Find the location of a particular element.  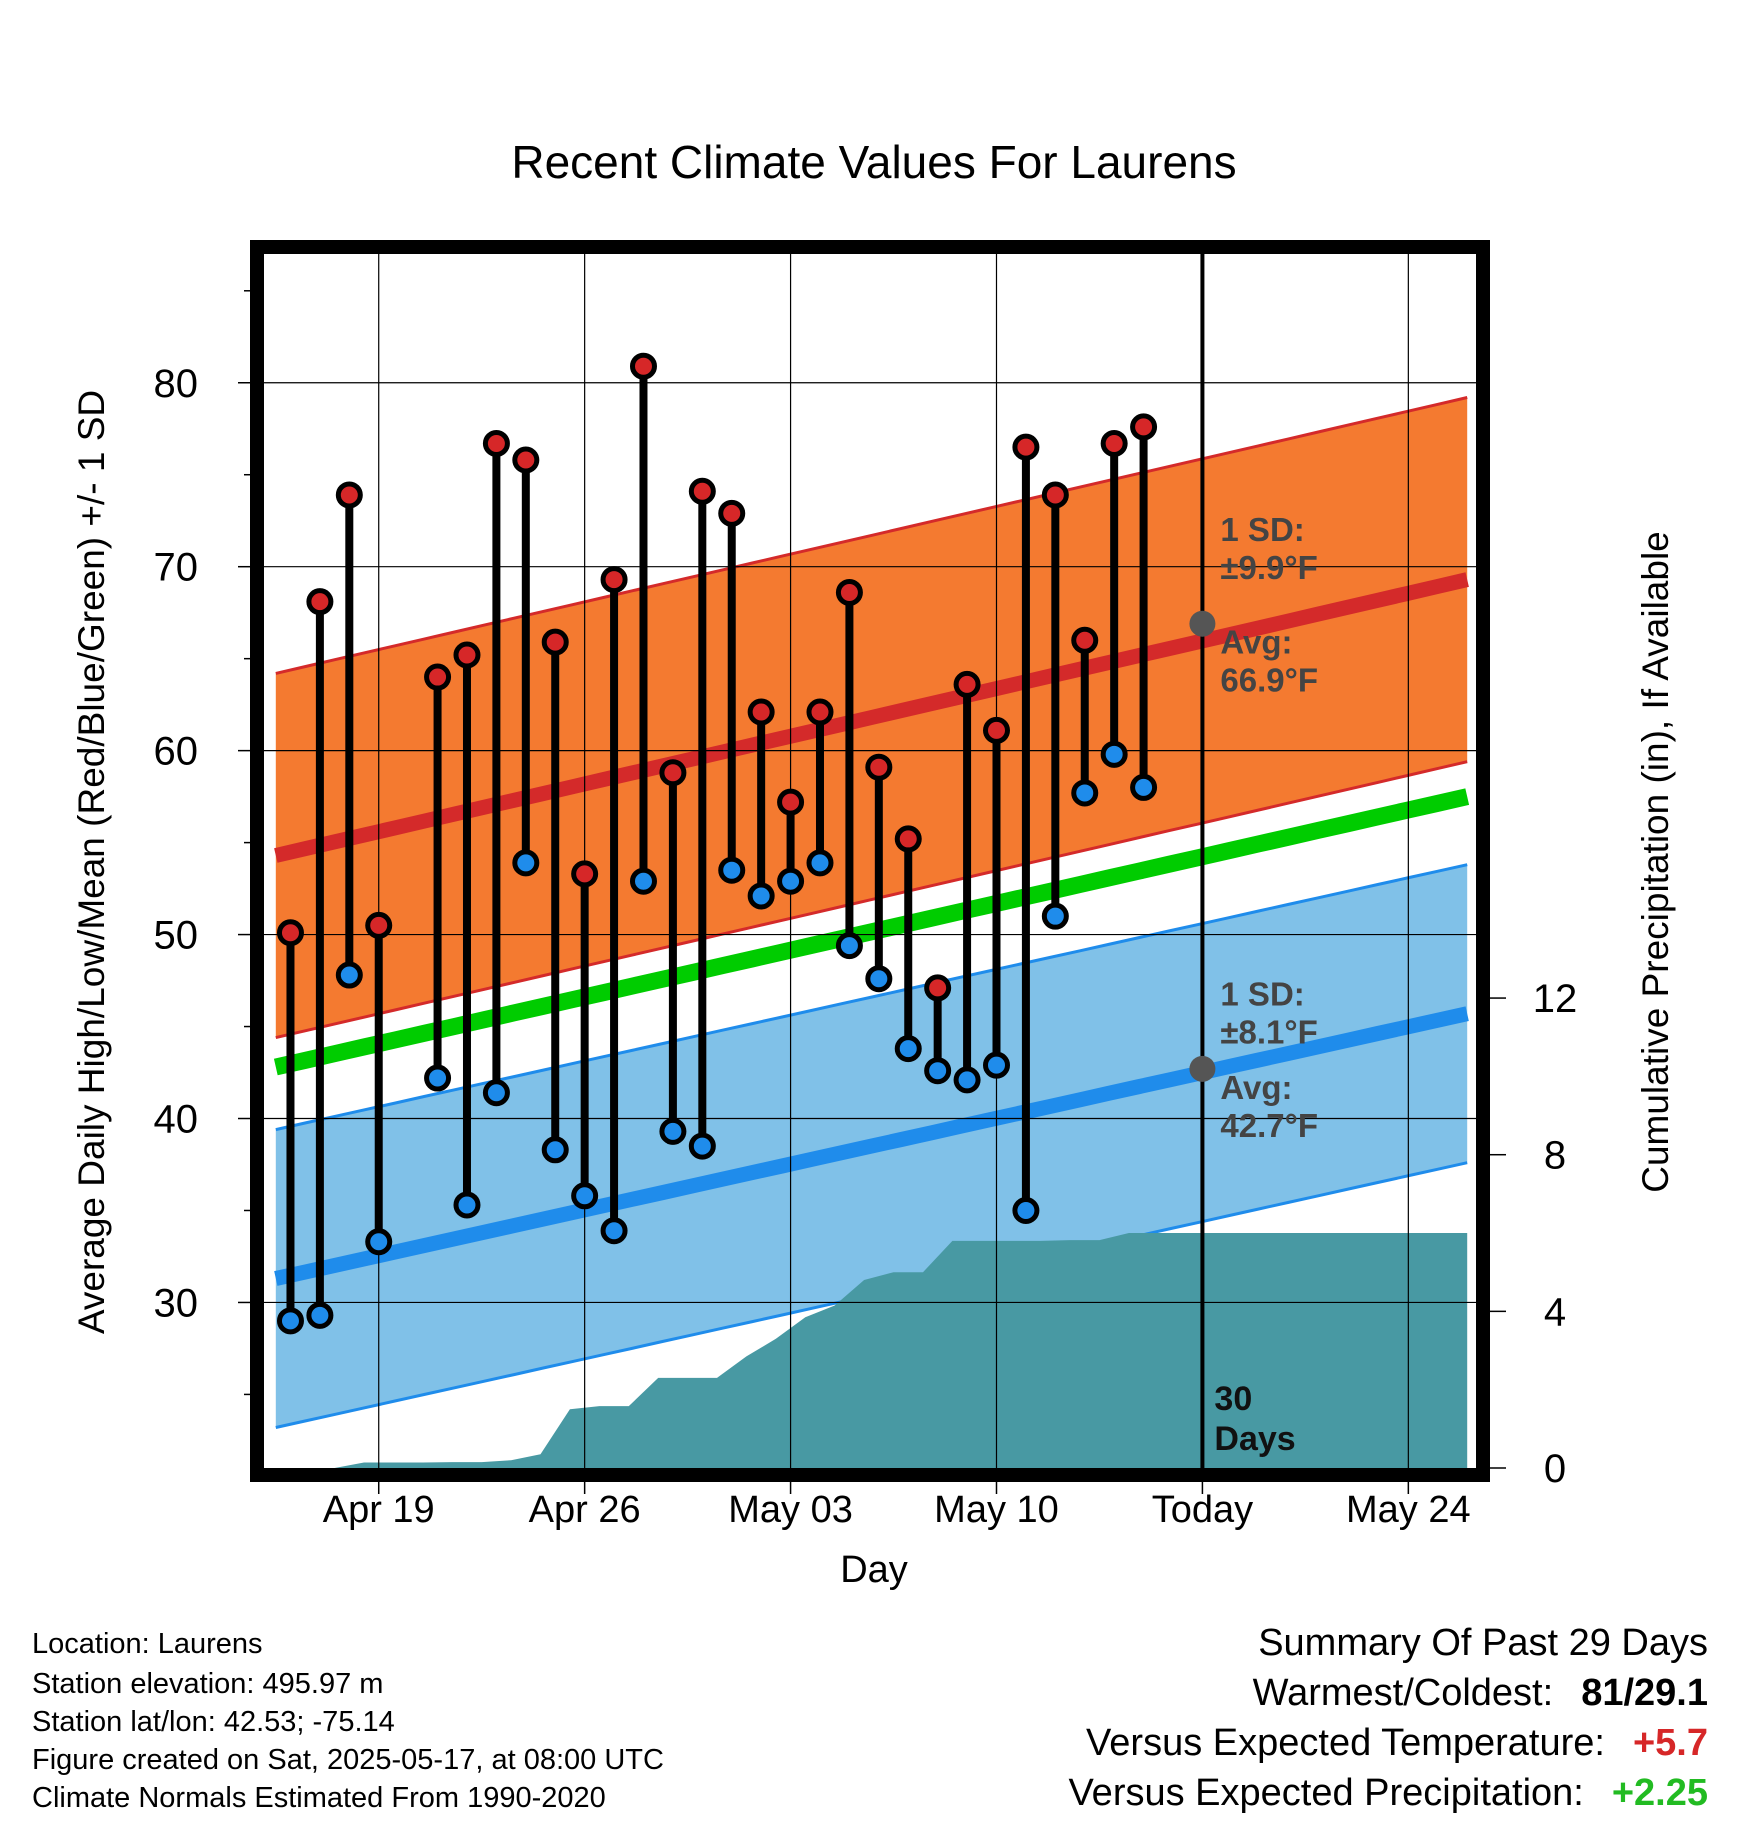

summary-label: Versus Expected Precipitation: is located at coordinates (1326, 1793).